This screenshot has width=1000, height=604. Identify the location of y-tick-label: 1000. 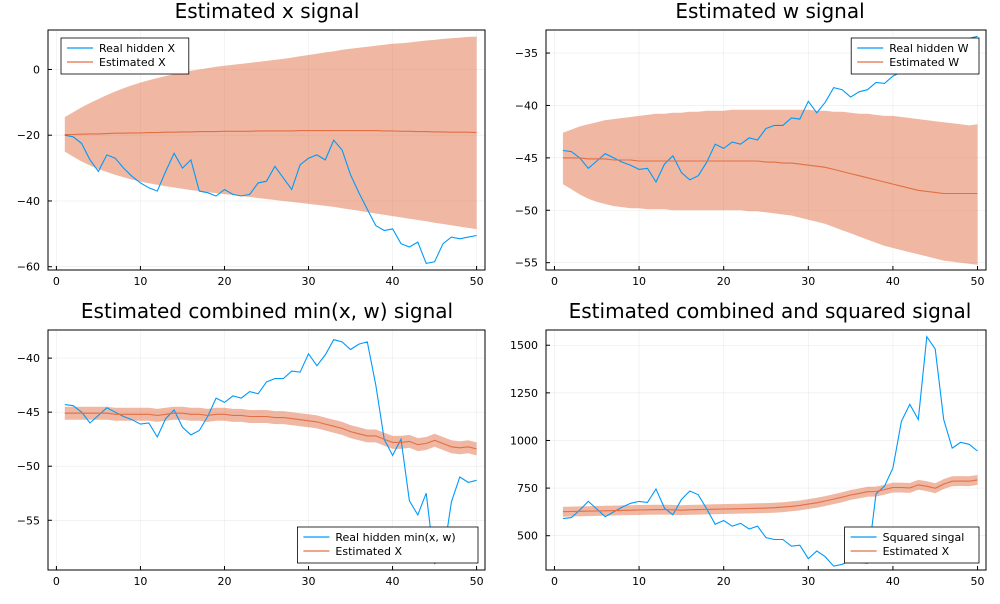
(524, 440).